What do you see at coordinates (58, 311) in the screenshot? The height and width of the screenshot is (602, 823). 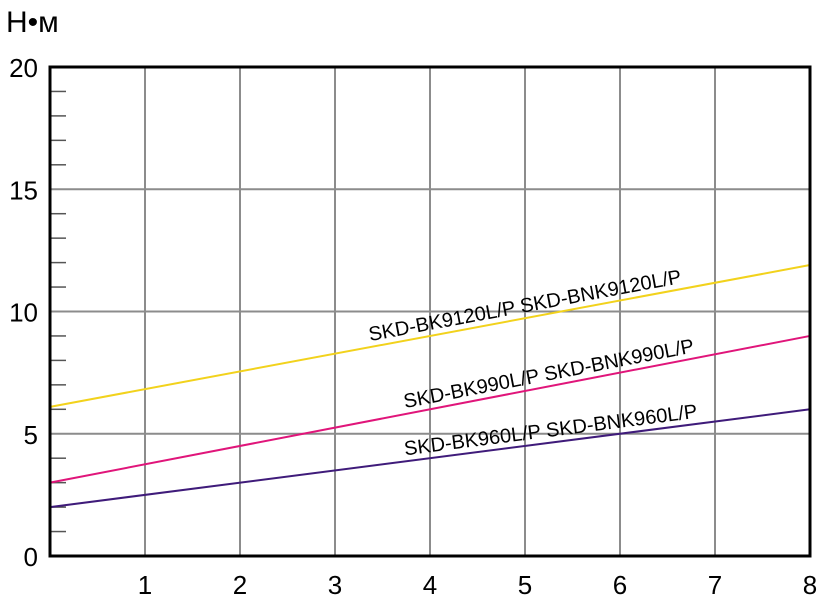 I see `y-minor-ticks` at bounding box center [58, 311].